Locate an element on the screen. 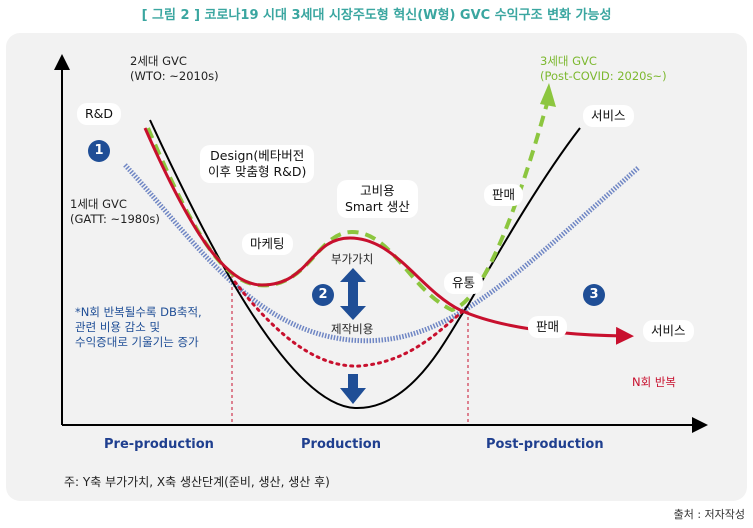  phase-post-production: Post-production is located at coordinates (545, 444).